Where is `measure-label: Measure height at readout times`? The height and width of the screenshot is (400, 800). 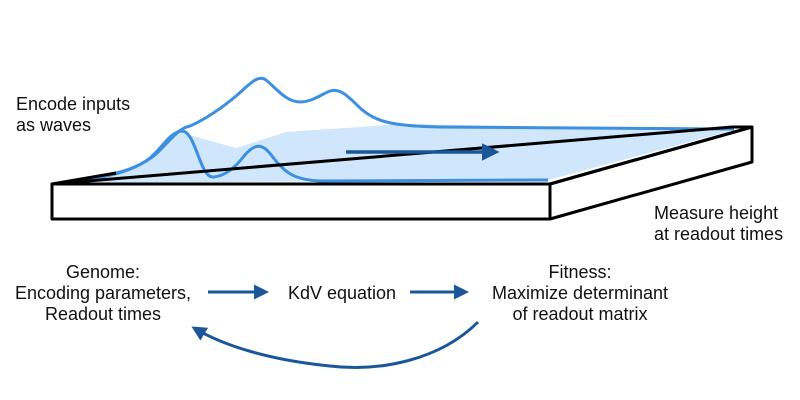
measure-label: Measure height at readout times is located at coordinates (719, 223).